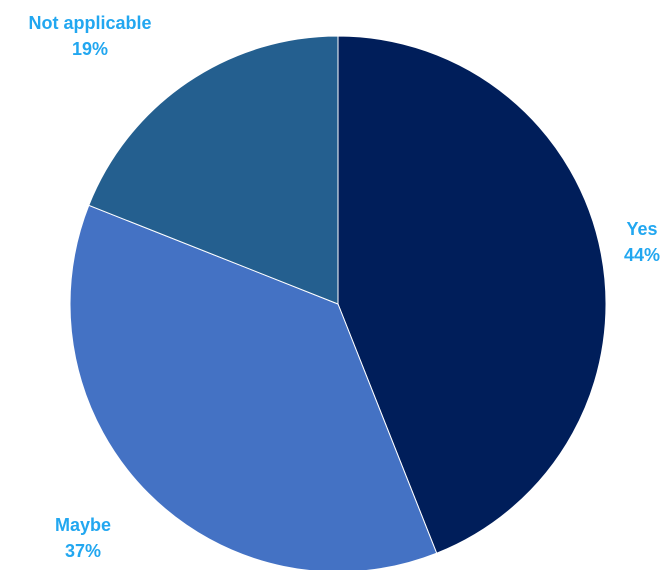  Describe the element at coordinates (90, 36) in the screenshot. I see `slice-label-not-applicable: Not applicable 19%` at that location.